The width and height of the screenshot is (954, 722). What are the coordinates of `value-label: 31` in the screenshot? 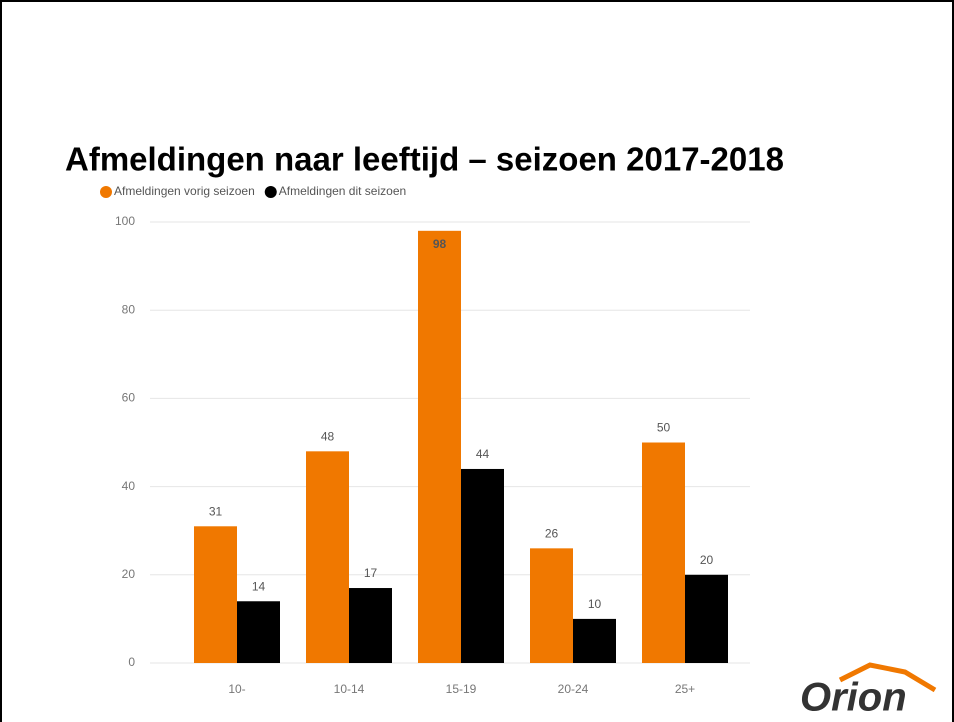 It's located at (216, 511).